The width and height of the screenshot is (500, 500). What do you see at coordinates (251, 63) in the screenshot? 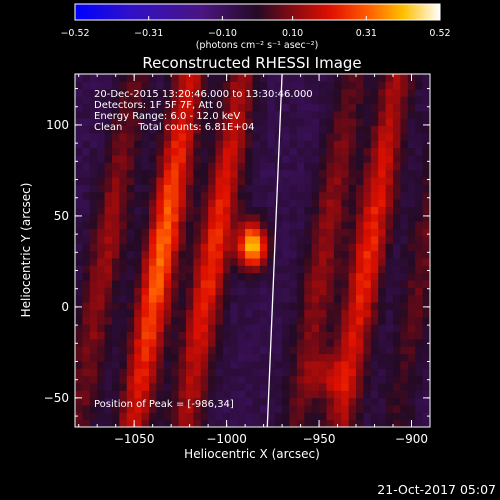
I see `chart-title: Reconstructed RHESSI Image` at bounding box center [251, 63].